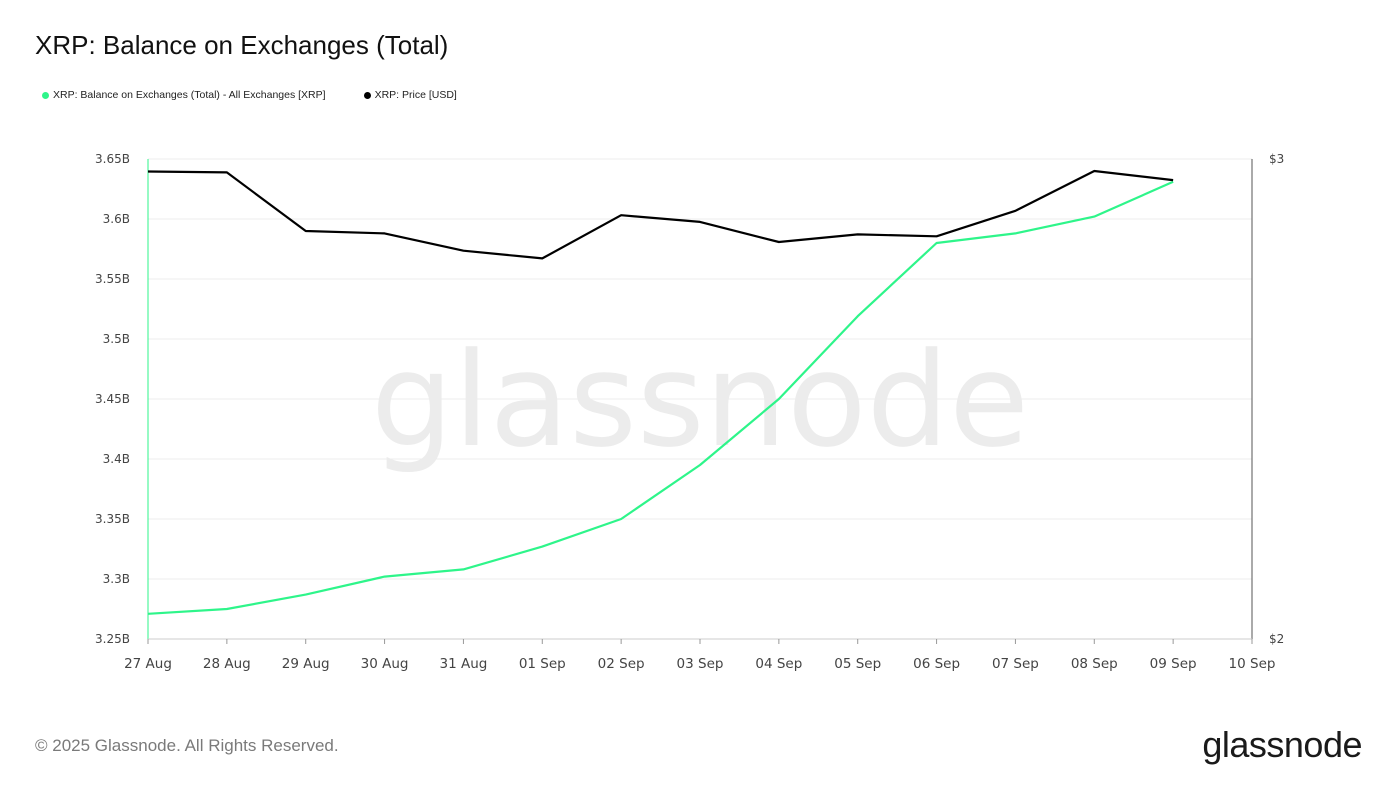  I want to click on x-tick-label: 28 Aug, so click(227, 664).